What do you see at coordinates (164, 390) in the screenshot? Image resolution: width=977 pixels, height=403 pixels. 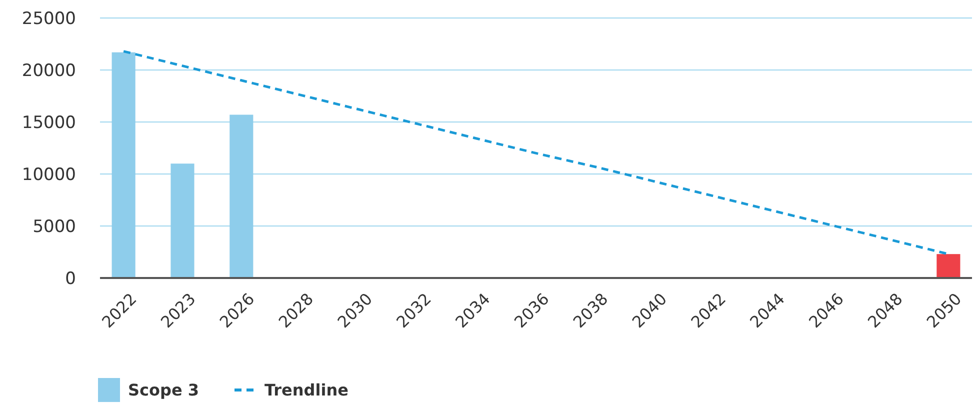 I see `legend-label: Scope 3` at bounding box center [164, 390].